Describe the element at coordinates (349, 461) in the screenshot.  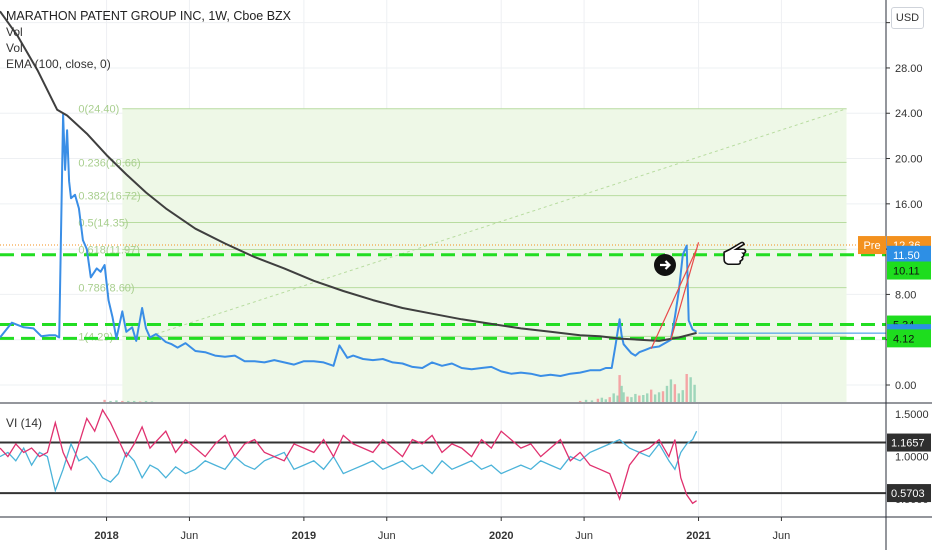
I see `vi-plus-line` at that location.